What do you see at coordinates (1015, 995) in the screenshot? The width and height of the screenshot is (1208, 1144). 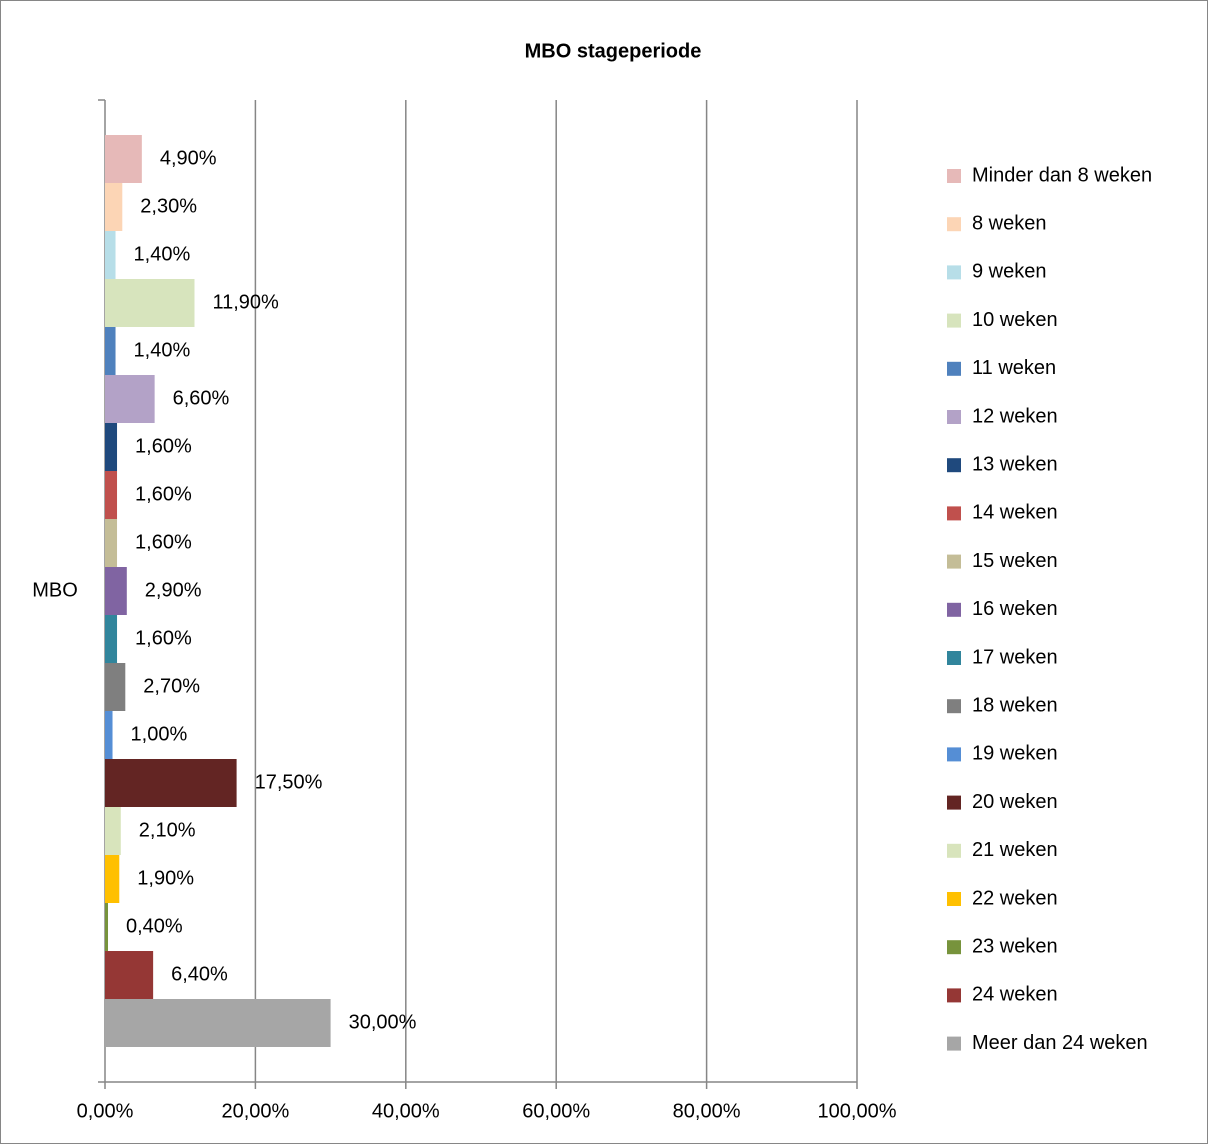 I see `legend-label: 24 weken` at bounding box center [1015, 995].